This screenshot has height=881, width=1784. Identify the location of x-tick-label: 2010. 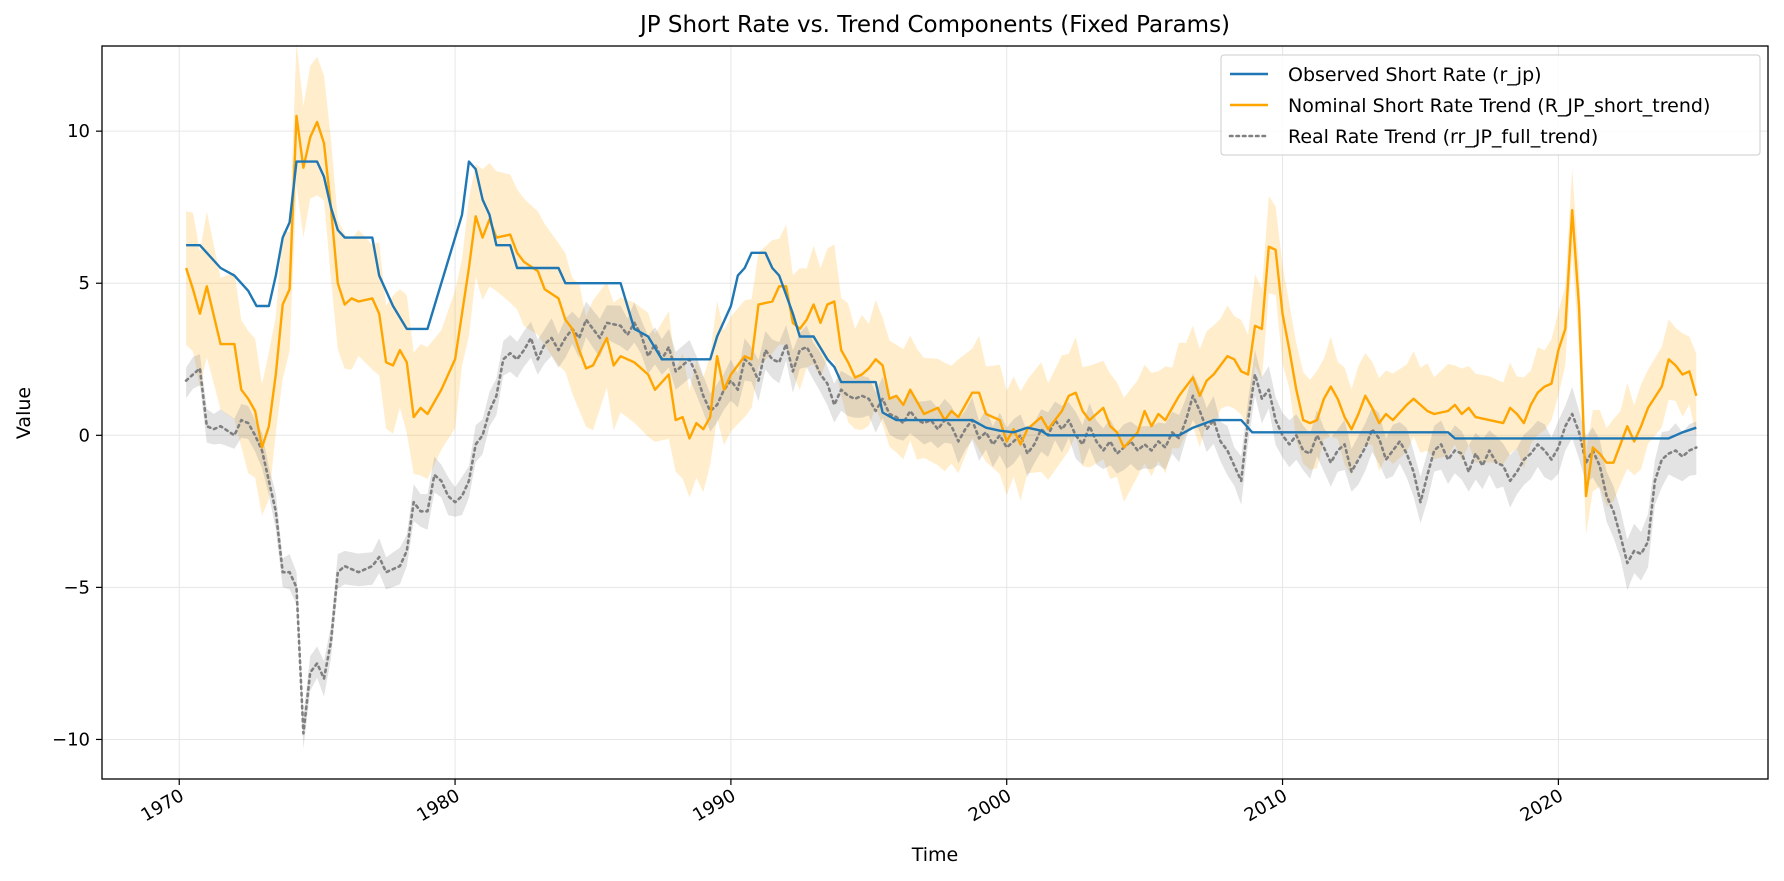
(1266, 805).